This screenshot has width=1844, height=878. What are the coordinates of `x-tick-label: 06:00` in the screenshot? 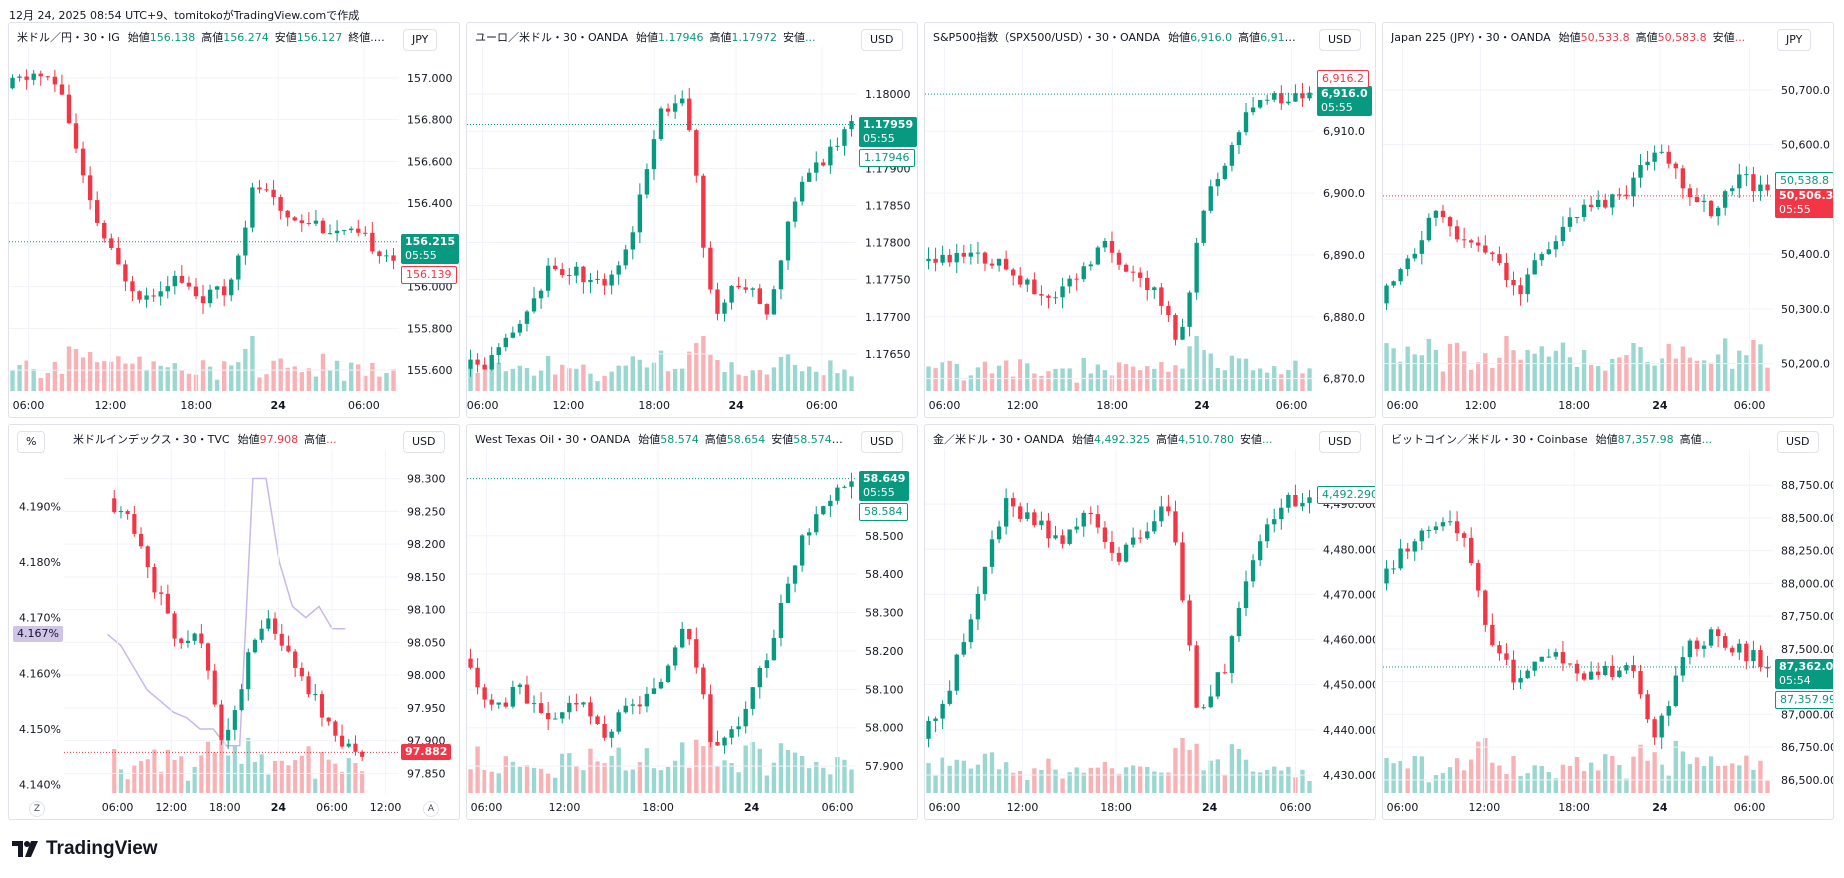 It's located at (945, 405).